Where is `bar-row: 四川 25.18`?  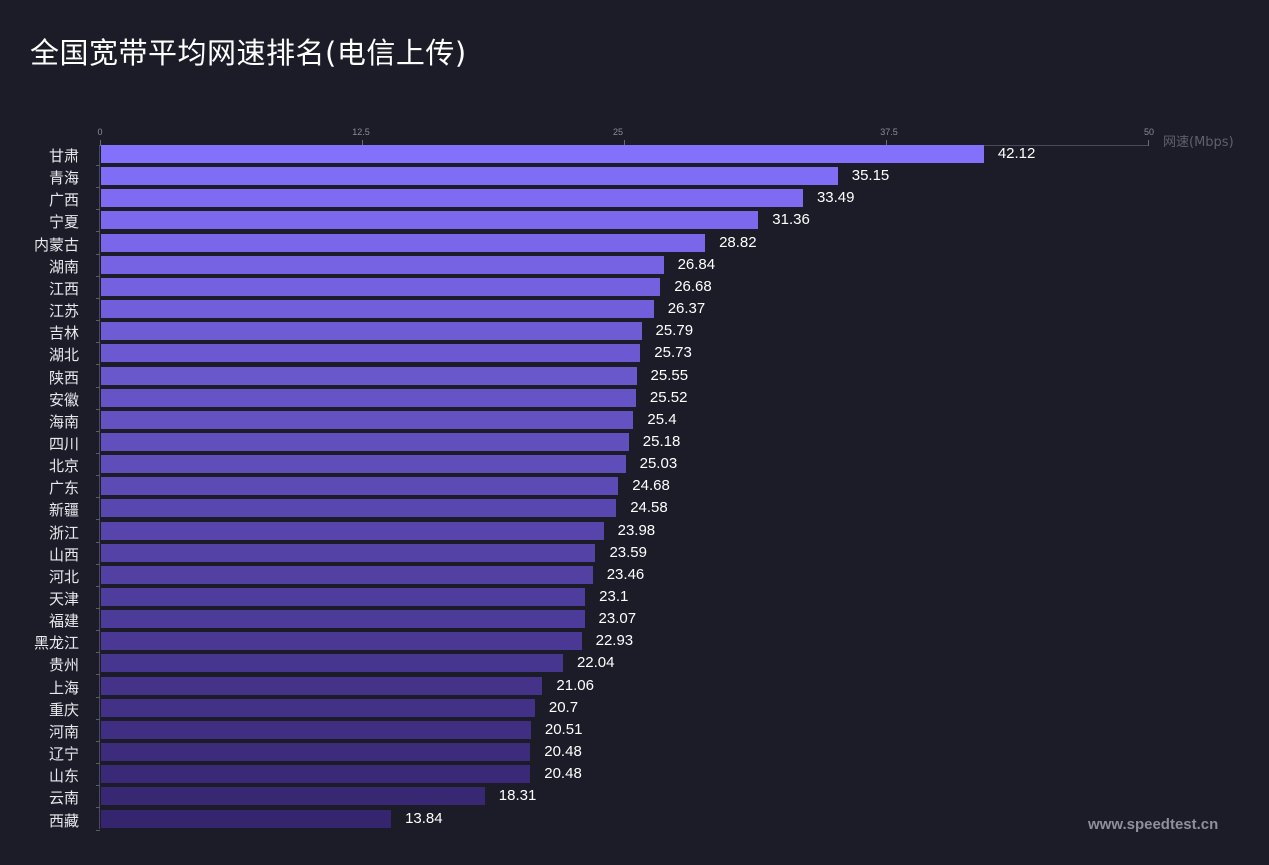
bar-row: 四川 25.18 is located at coordinates (634, 443).